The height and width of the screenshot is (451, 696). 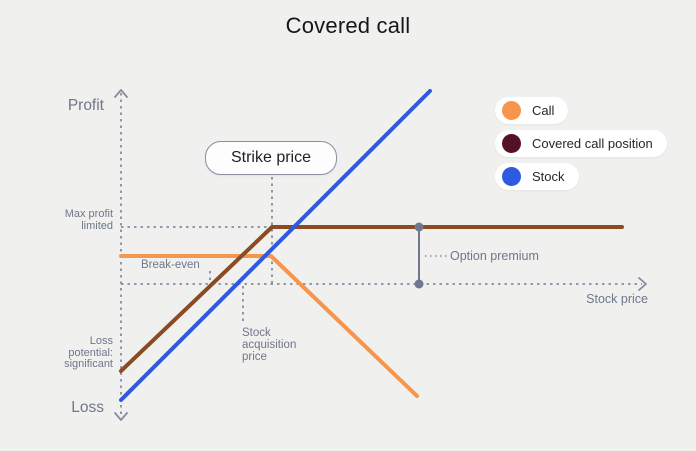 I want to click on legend: Call Covered call position Stock, so click(x=581, y=143).